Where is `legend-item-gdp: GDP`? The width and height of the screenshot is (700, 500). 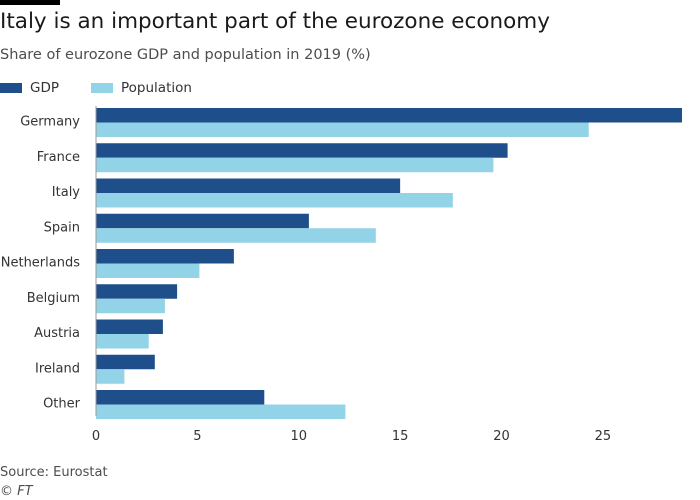 legend-item-gdp: GDP is located at coordinates (29, 88).